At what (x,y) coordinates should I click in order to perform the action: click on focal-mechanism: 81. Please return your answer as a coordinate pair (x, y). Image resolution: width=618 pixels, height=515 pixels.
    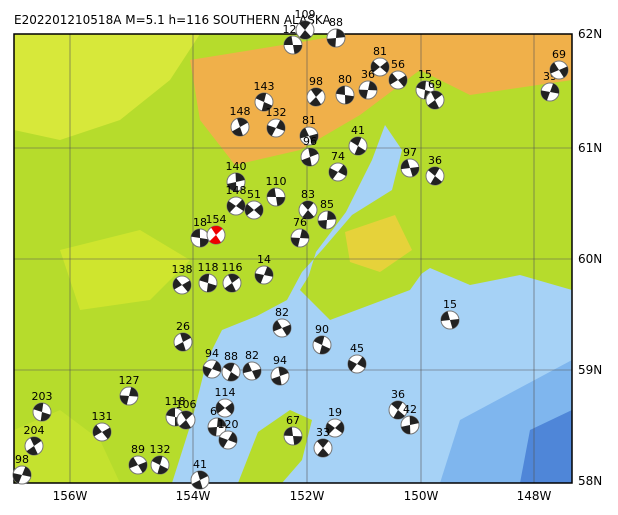
    Looking at the image, I should click on (380, 61).